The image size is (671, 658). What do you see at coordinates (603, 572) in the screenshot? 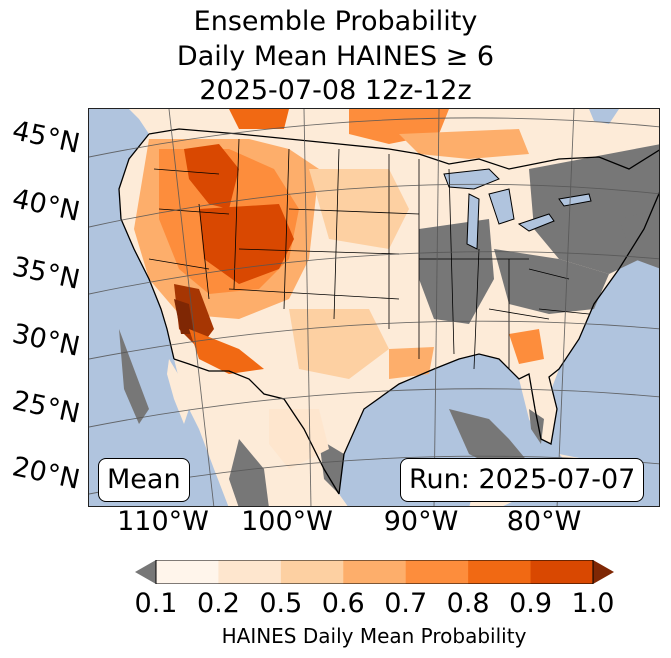
I see `colorbar-over-triangle` at bounding box center [603, 572].